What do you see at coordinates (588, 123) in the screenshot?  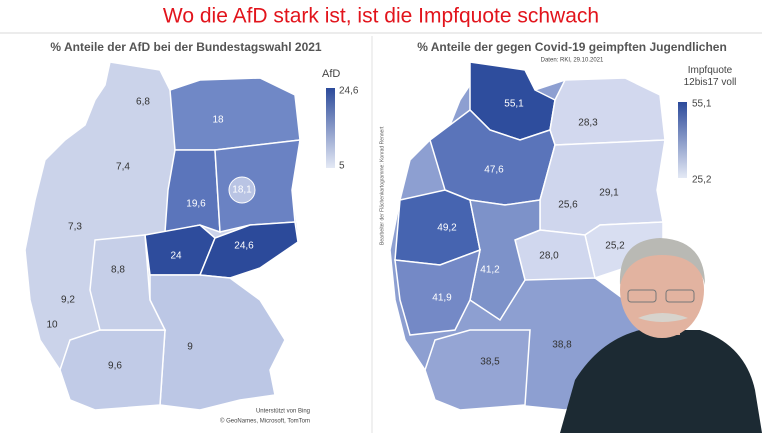 I see `region-label: 28,3` at bounding box center [588, 123].